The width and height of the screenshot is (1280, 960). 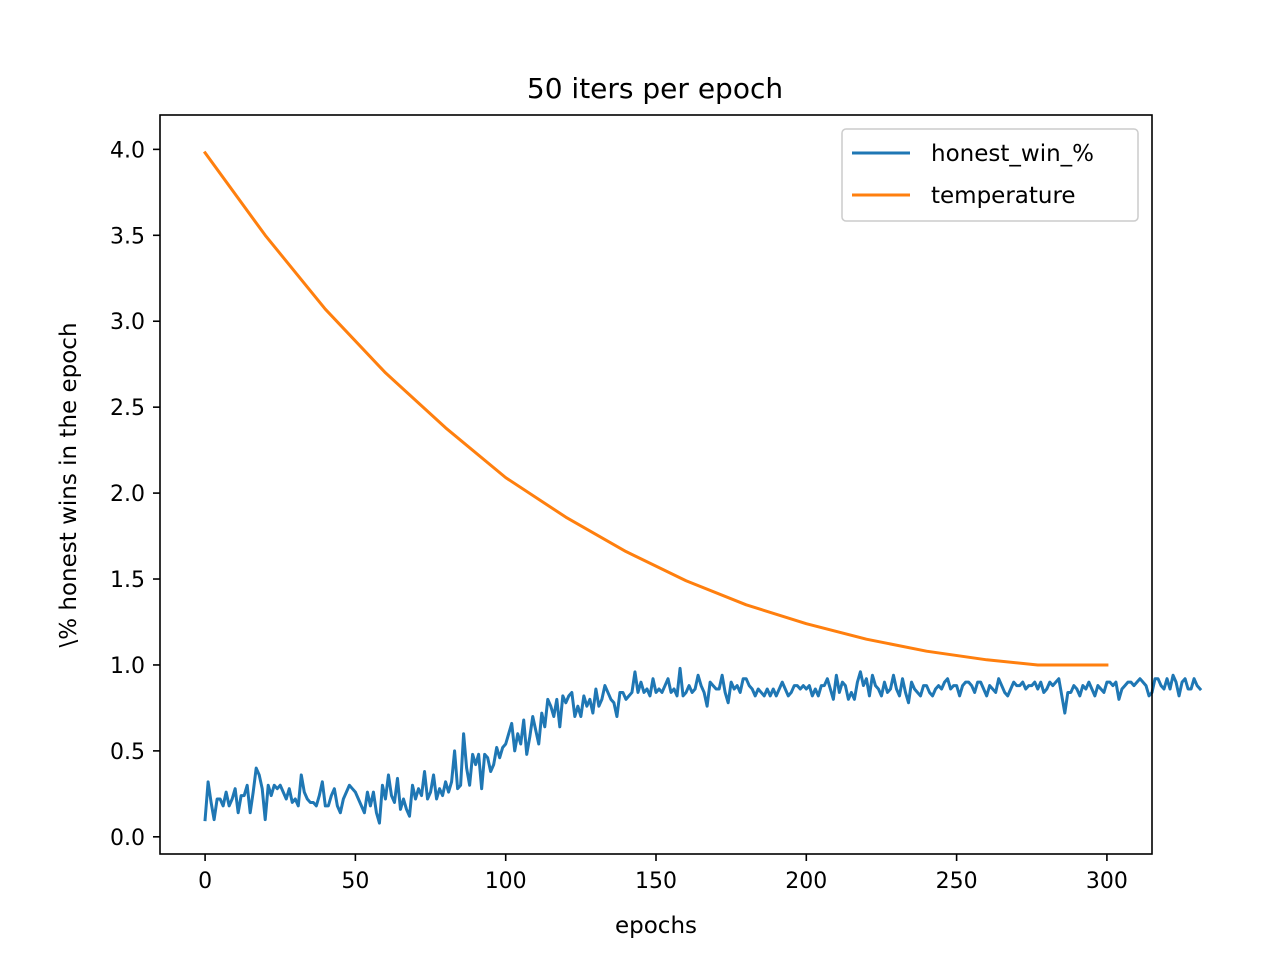 I want to click on y-axis: 0.0 0.5 1.0 1.5 2.0 2.5 3.0 3.5 4.0, so click(x=135, y=494).